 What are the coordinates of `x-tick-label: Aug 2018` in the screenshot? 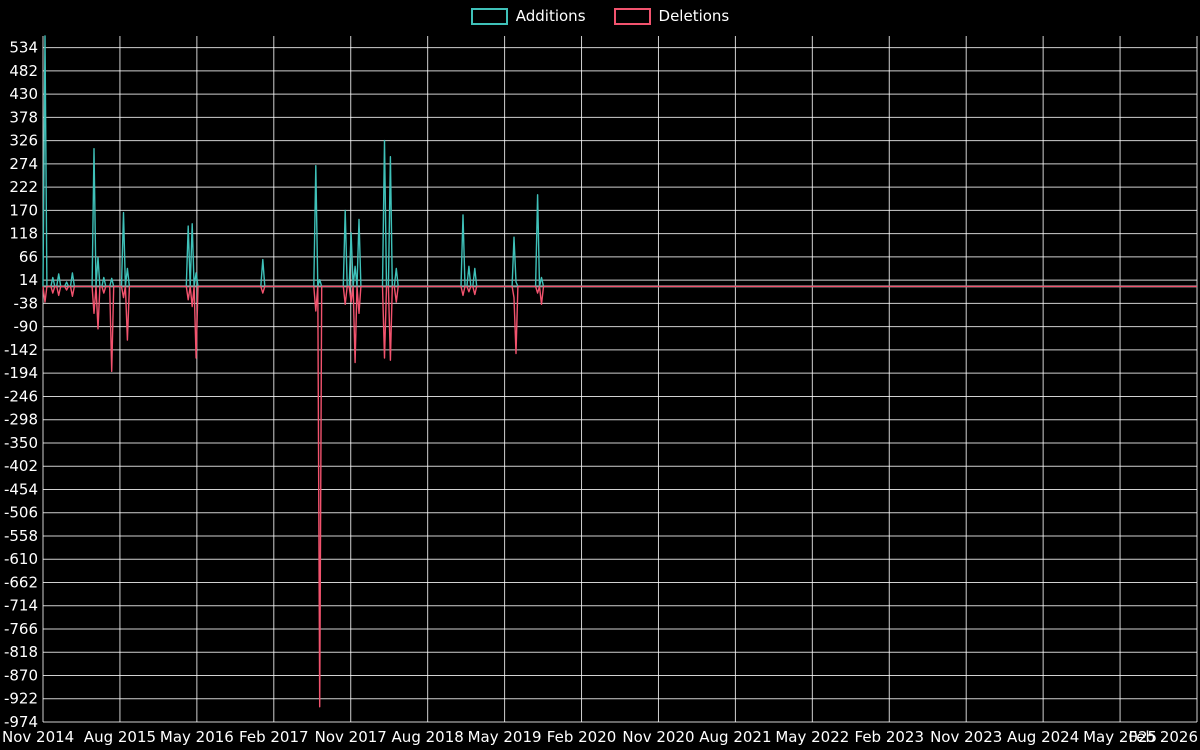 It's located at (428, 737).